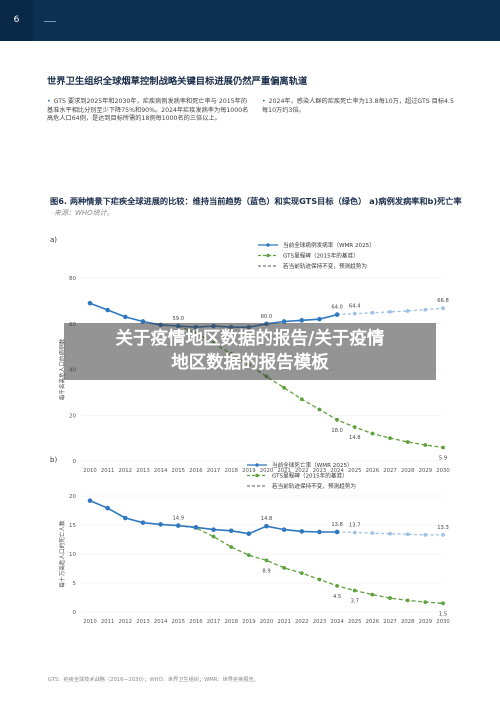 This screenshot has width=500, height=707. What do you see at coordinates (443, 614) in the screenshot?
I see `data-label: 1.5` at bounding box center [443, 614].